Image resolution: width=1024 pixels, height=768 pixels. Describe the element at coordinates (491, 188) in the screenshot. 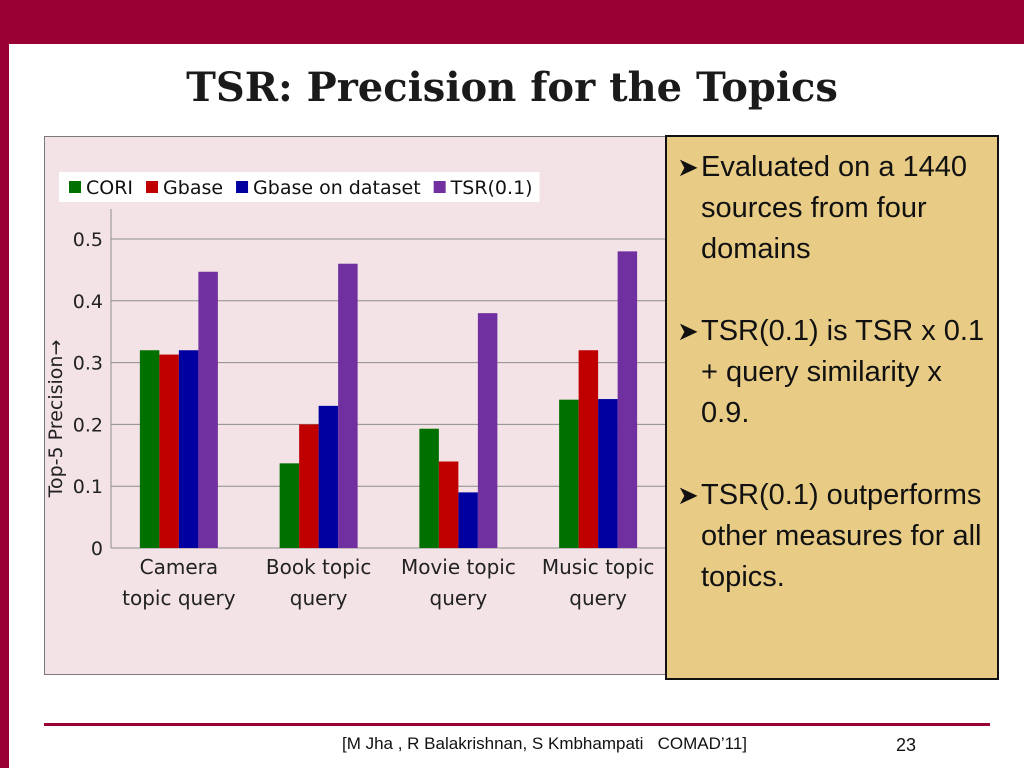

I see `legend-label: TSR(0.1)` at that location.